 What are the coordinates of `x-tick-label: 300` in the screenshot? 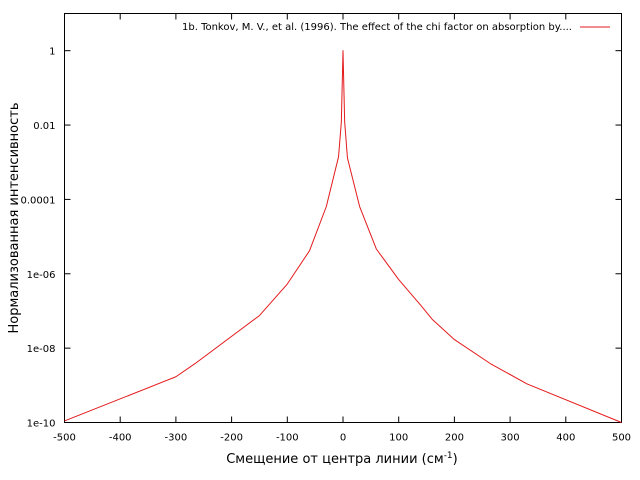 It's located at (510, 438).